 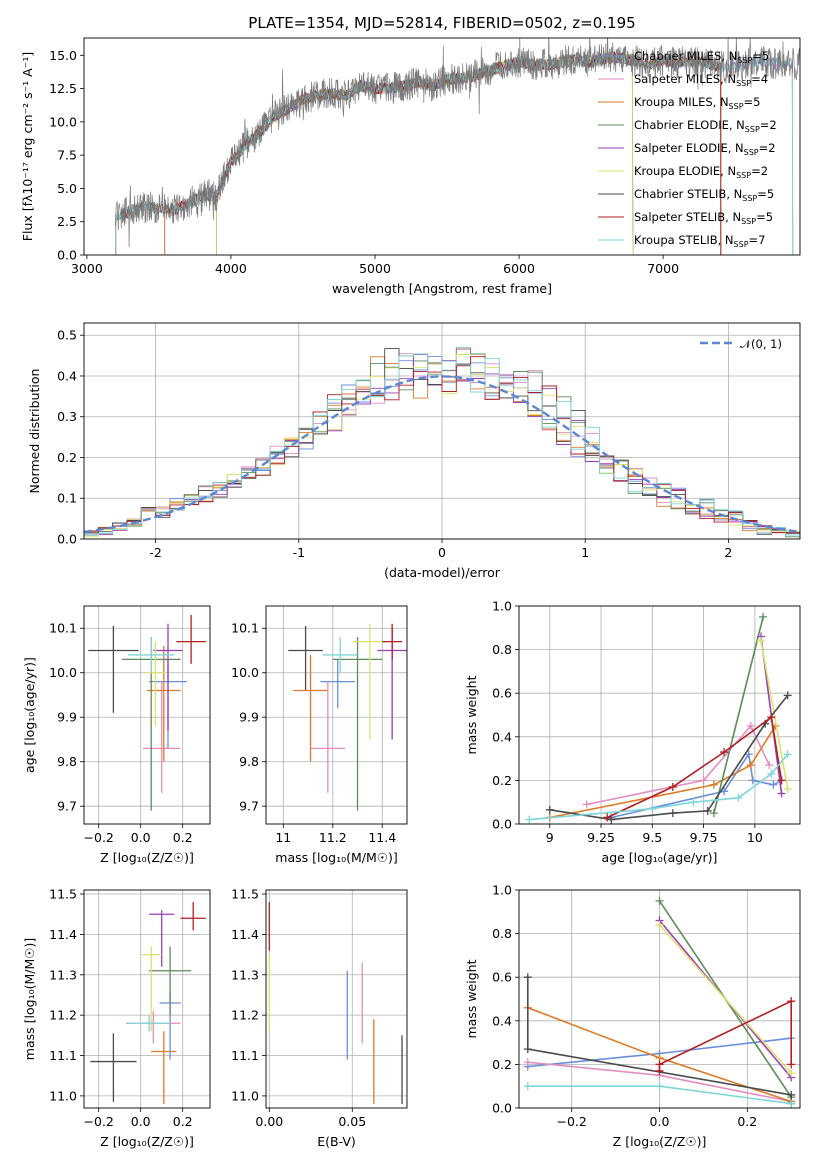 I want to click on legend-entry: Chabrier ELODIE, NSSP=2, so click(x=705, y=126).